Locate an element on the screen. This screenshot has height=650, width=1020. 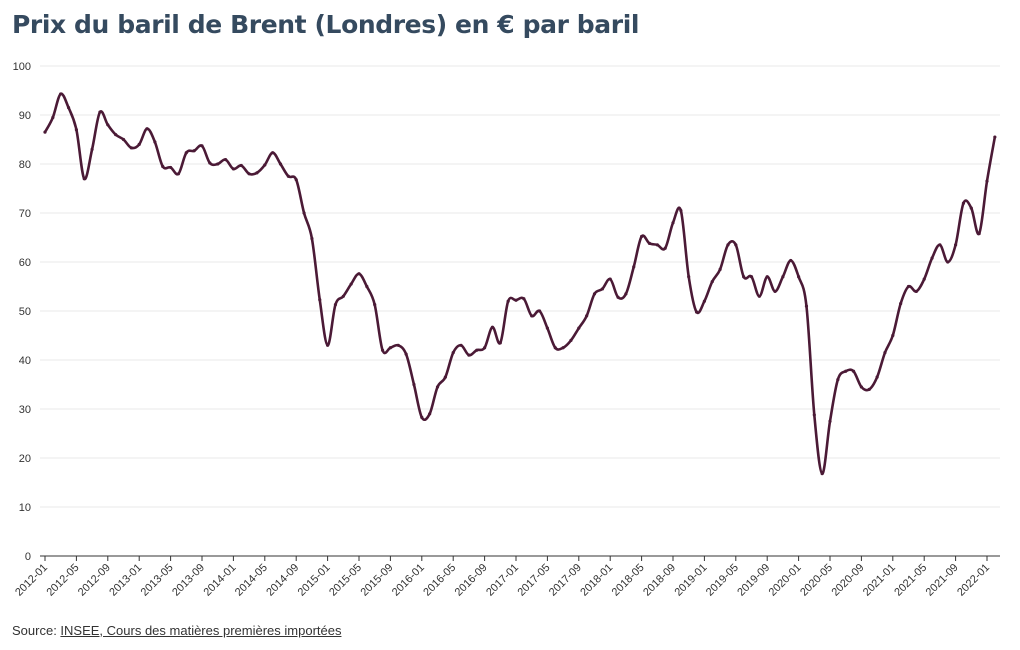
x-tick-label: 2014-05 is located at coordinates (251, 580).